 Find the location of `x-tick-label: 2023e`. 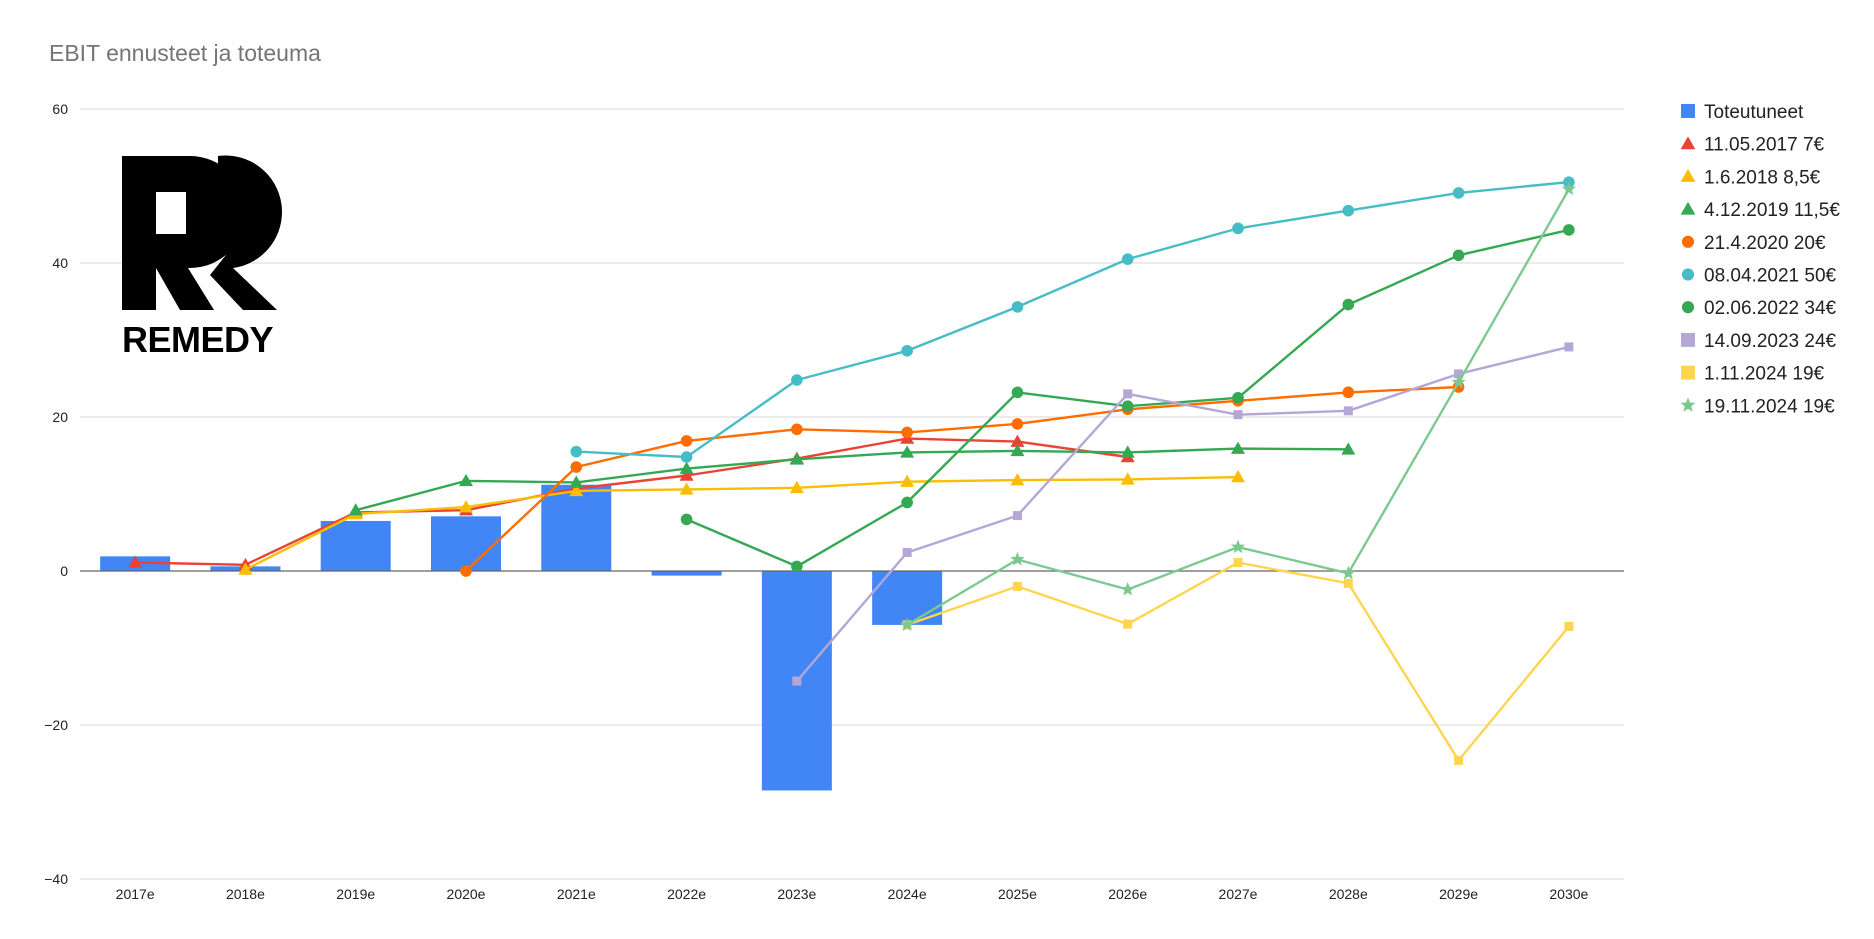

x-tick-label: 2023e is located at coordinates (796, 894).